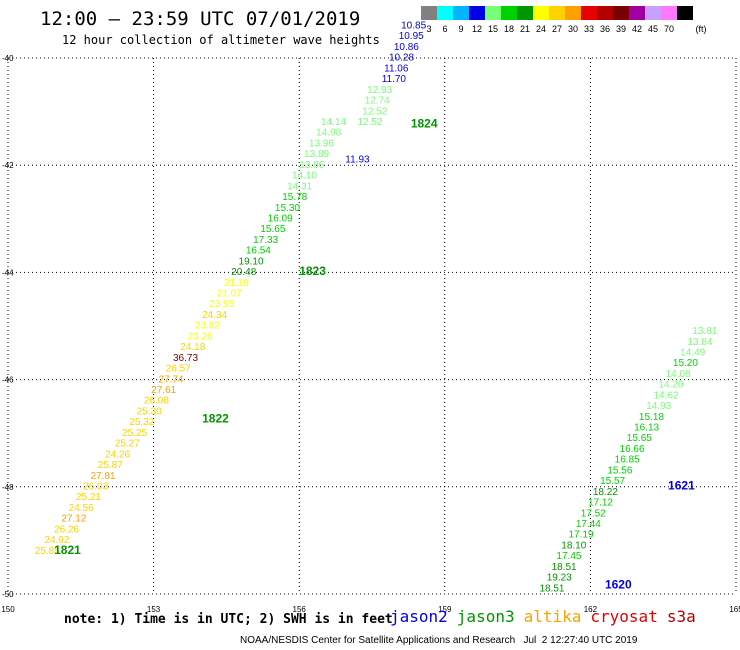  What do you see at coordinates (524, 29) in the screenshot?
I see `legend-label: 21` at bounding box center [524, 29].